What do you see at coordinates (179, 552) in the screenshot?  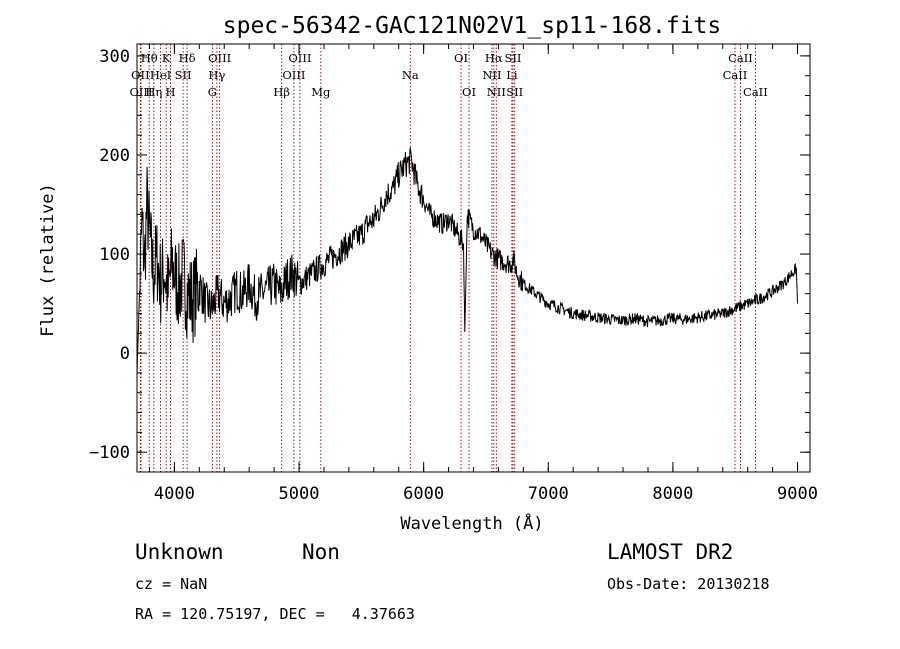 I see `object-name: Unknown` at bounding box center [179, 552].